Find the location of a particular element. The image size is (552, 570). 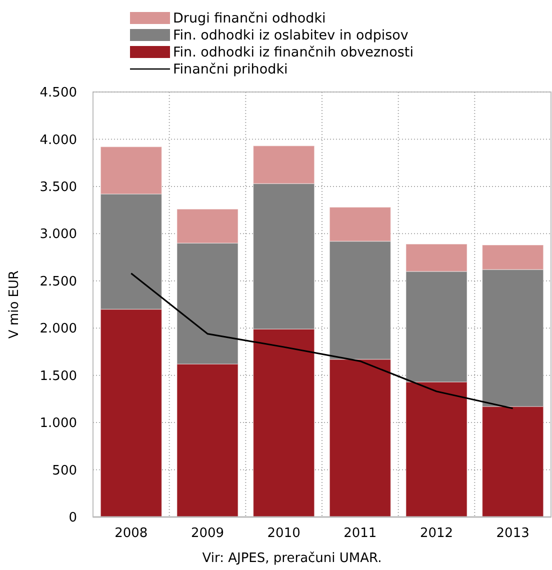

y-tick-label: 0 is located at coordinates (72, 518).